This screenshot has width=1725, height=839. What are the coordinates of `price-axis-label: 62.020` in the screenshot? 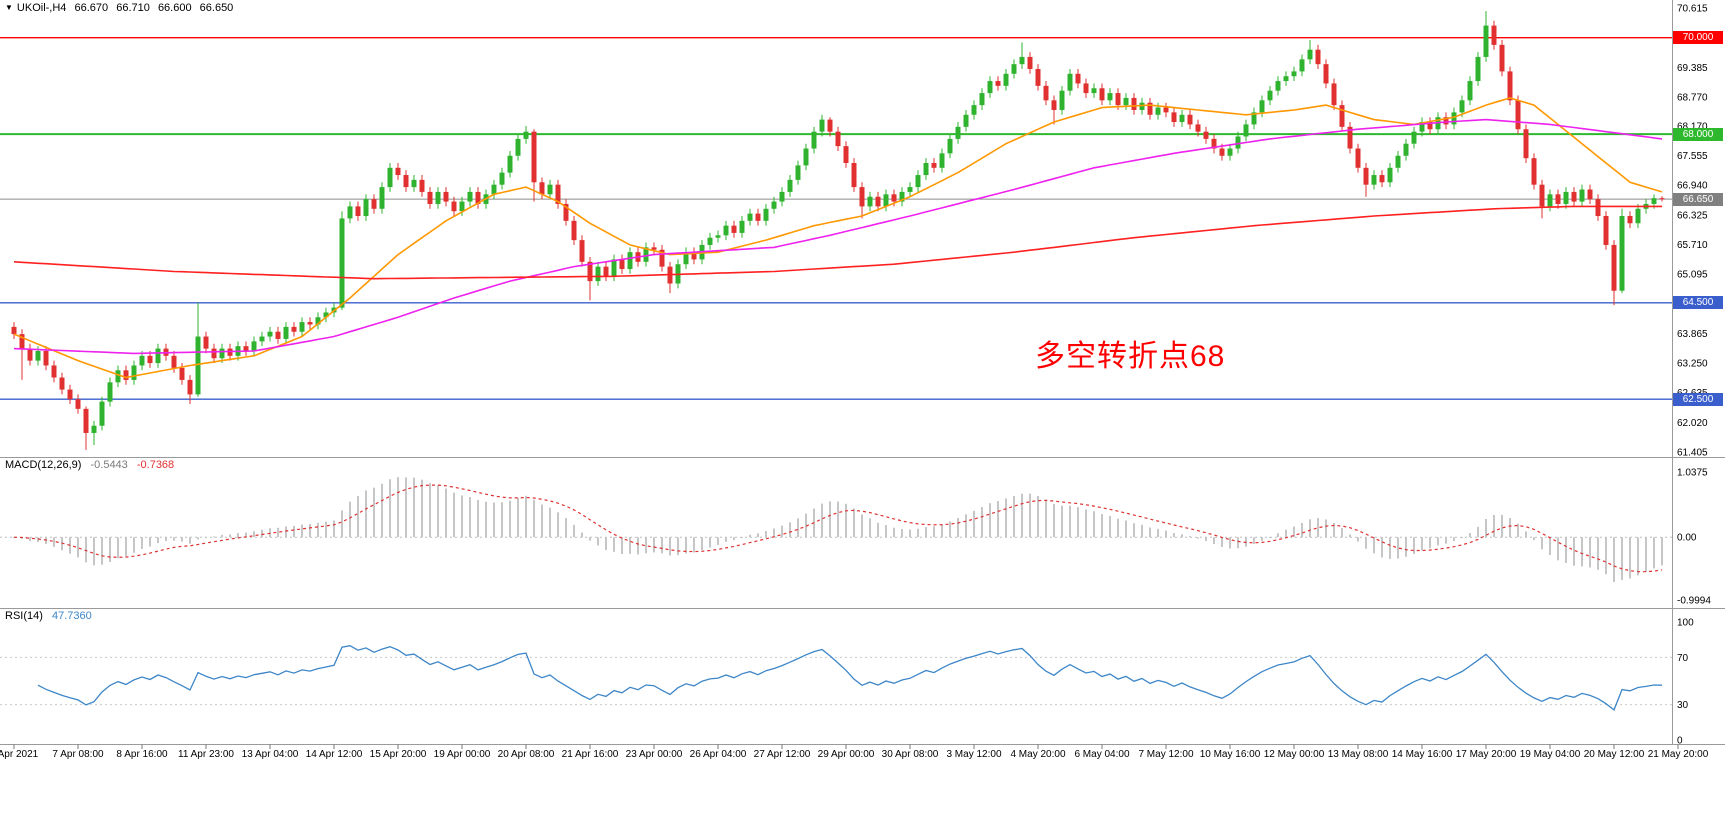 It's located at (1692, 423).